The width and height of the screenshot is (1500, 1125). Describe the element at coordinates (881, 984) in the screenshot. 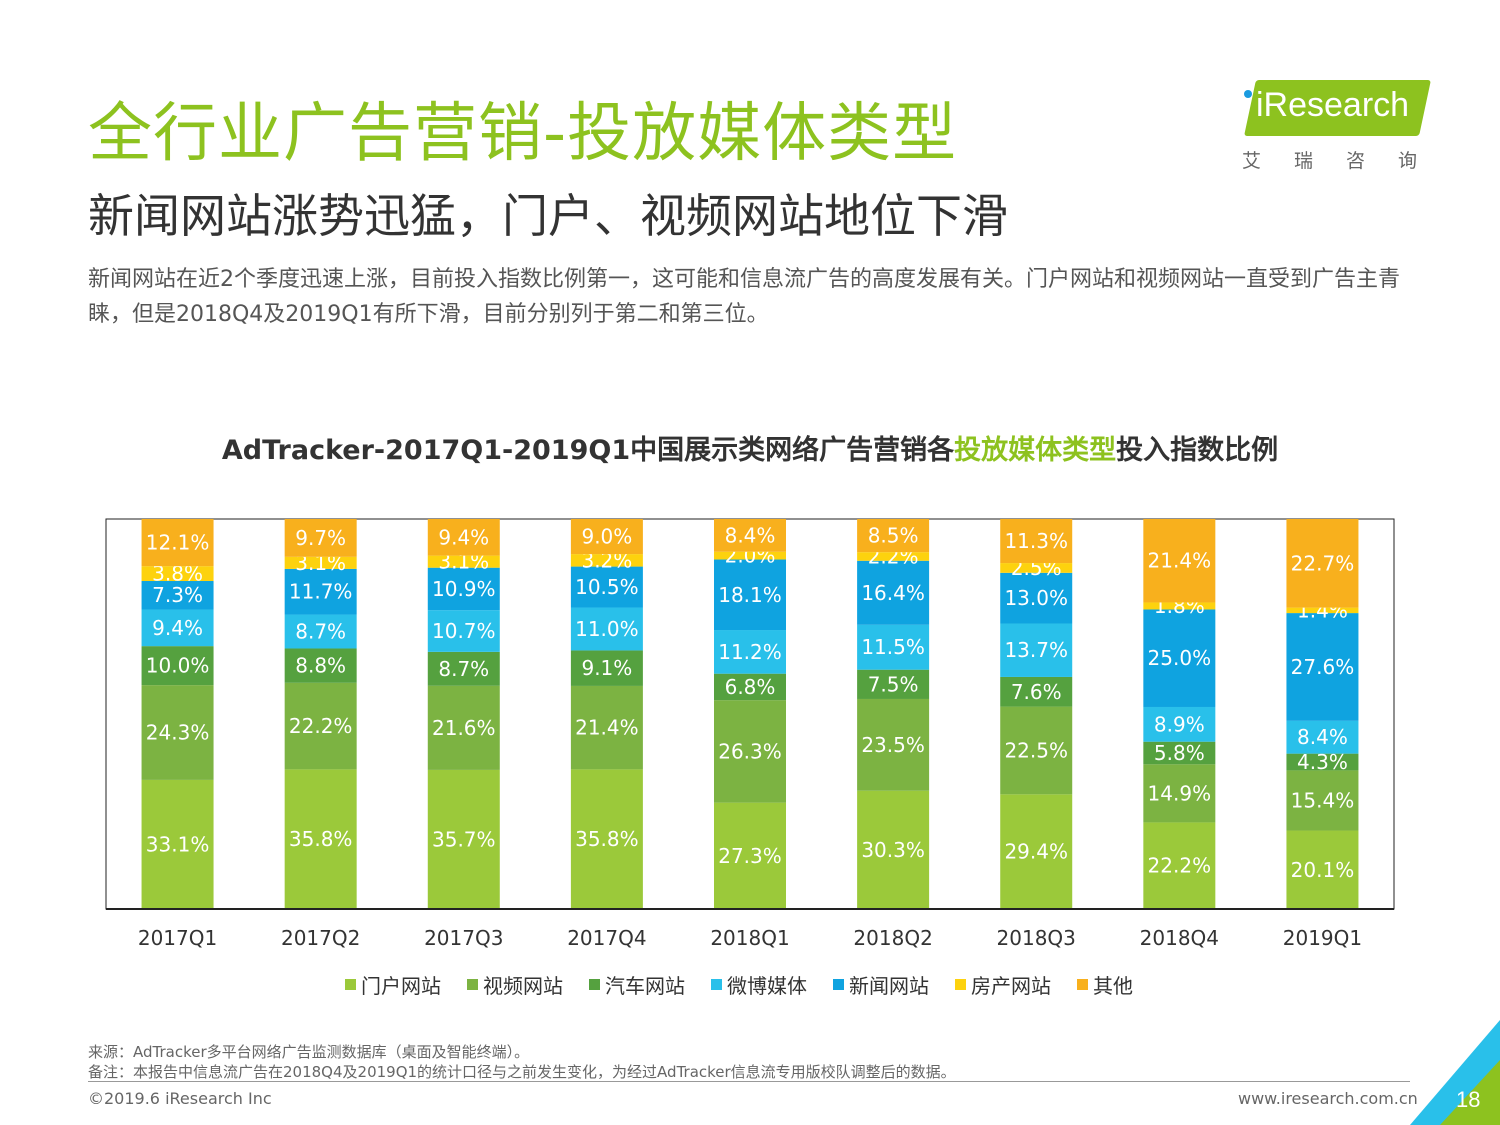

I see `legend-item: 新闻网站` at that location.